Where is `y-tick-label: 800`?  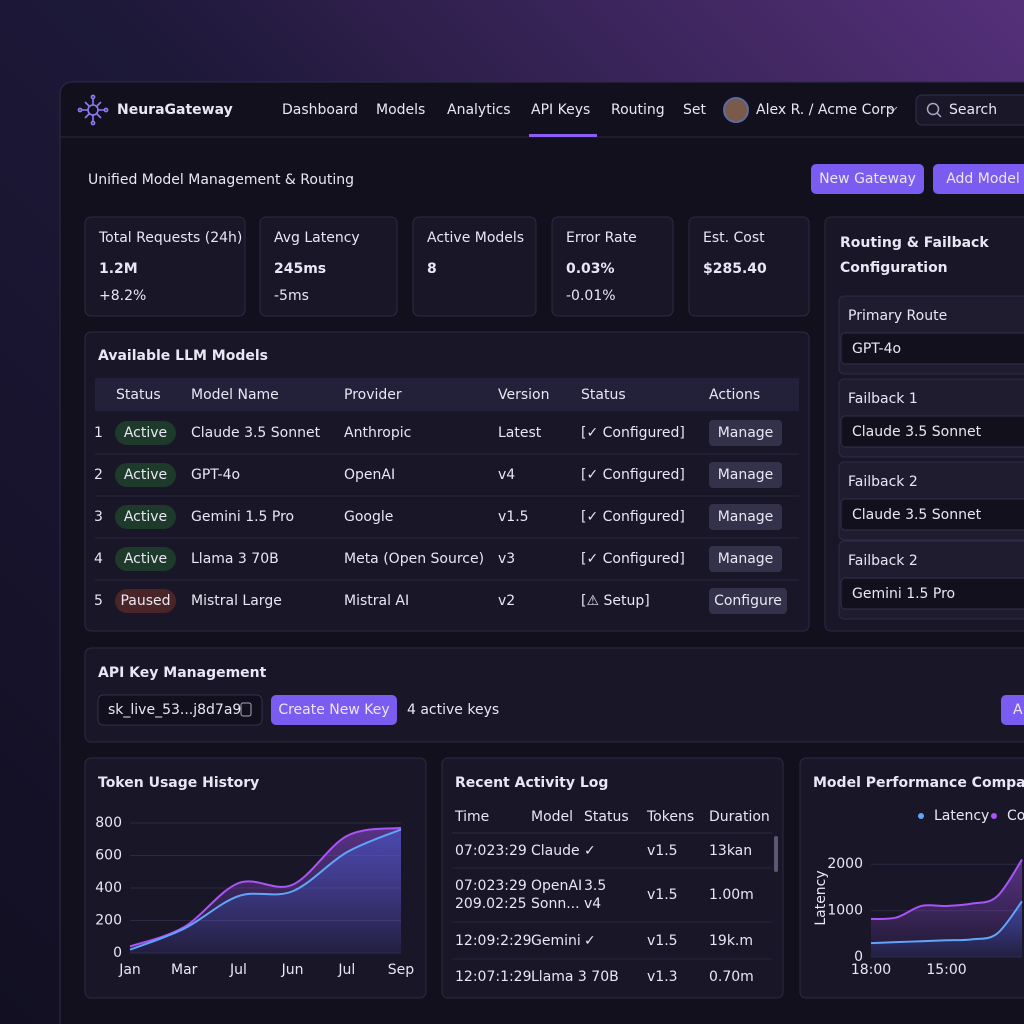 y-tick-label: 800 is located at coordinates (108, 823).